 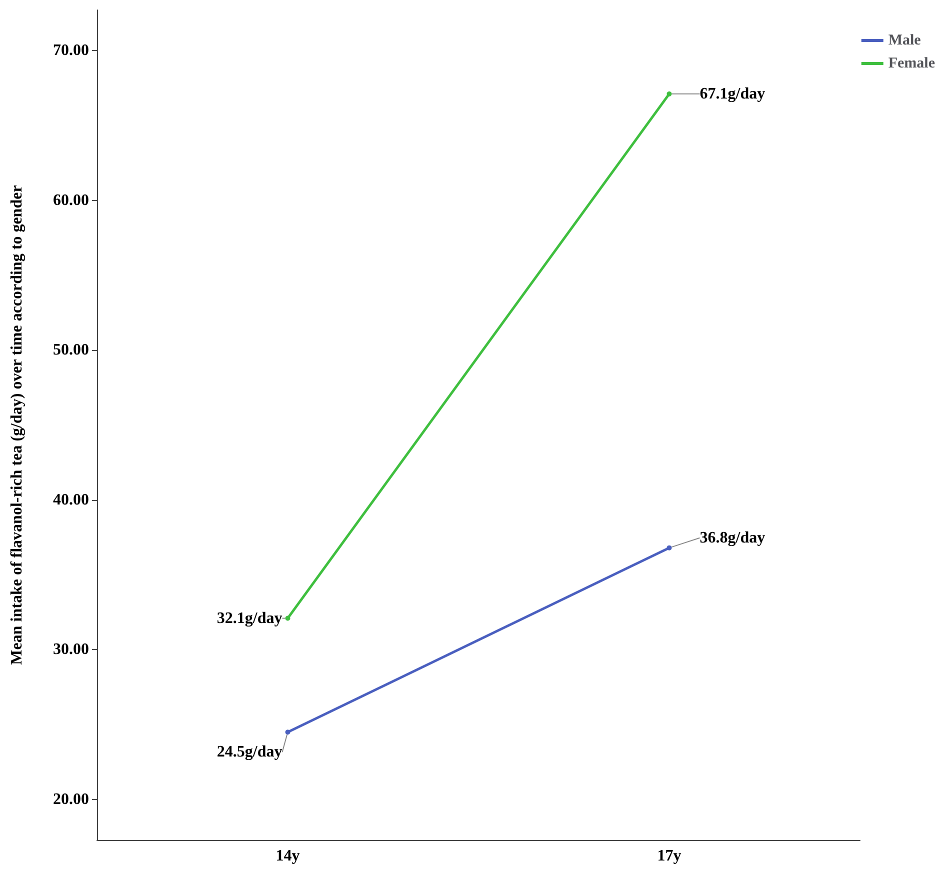 What do you see at coordinates (71, 200) in the screenshot?
I see `y-tick-label: 60.00` at bounding box center [71, 200].